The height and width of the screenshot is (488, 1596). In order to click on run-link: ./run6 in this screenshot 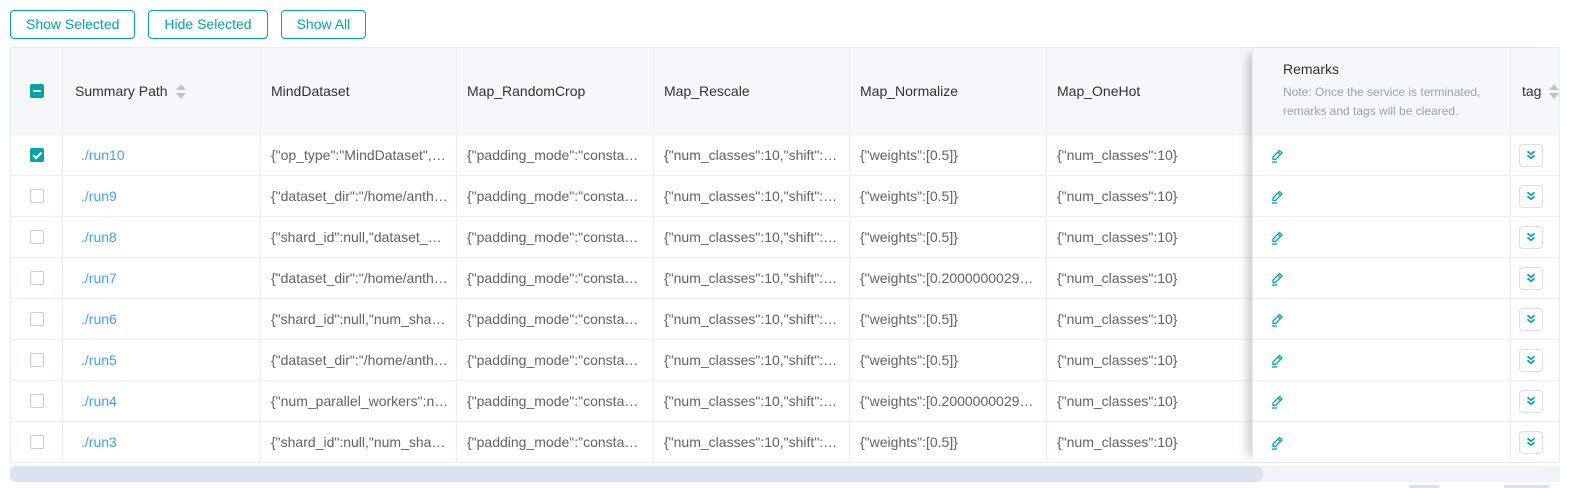, I will do `click(99, 319)`.